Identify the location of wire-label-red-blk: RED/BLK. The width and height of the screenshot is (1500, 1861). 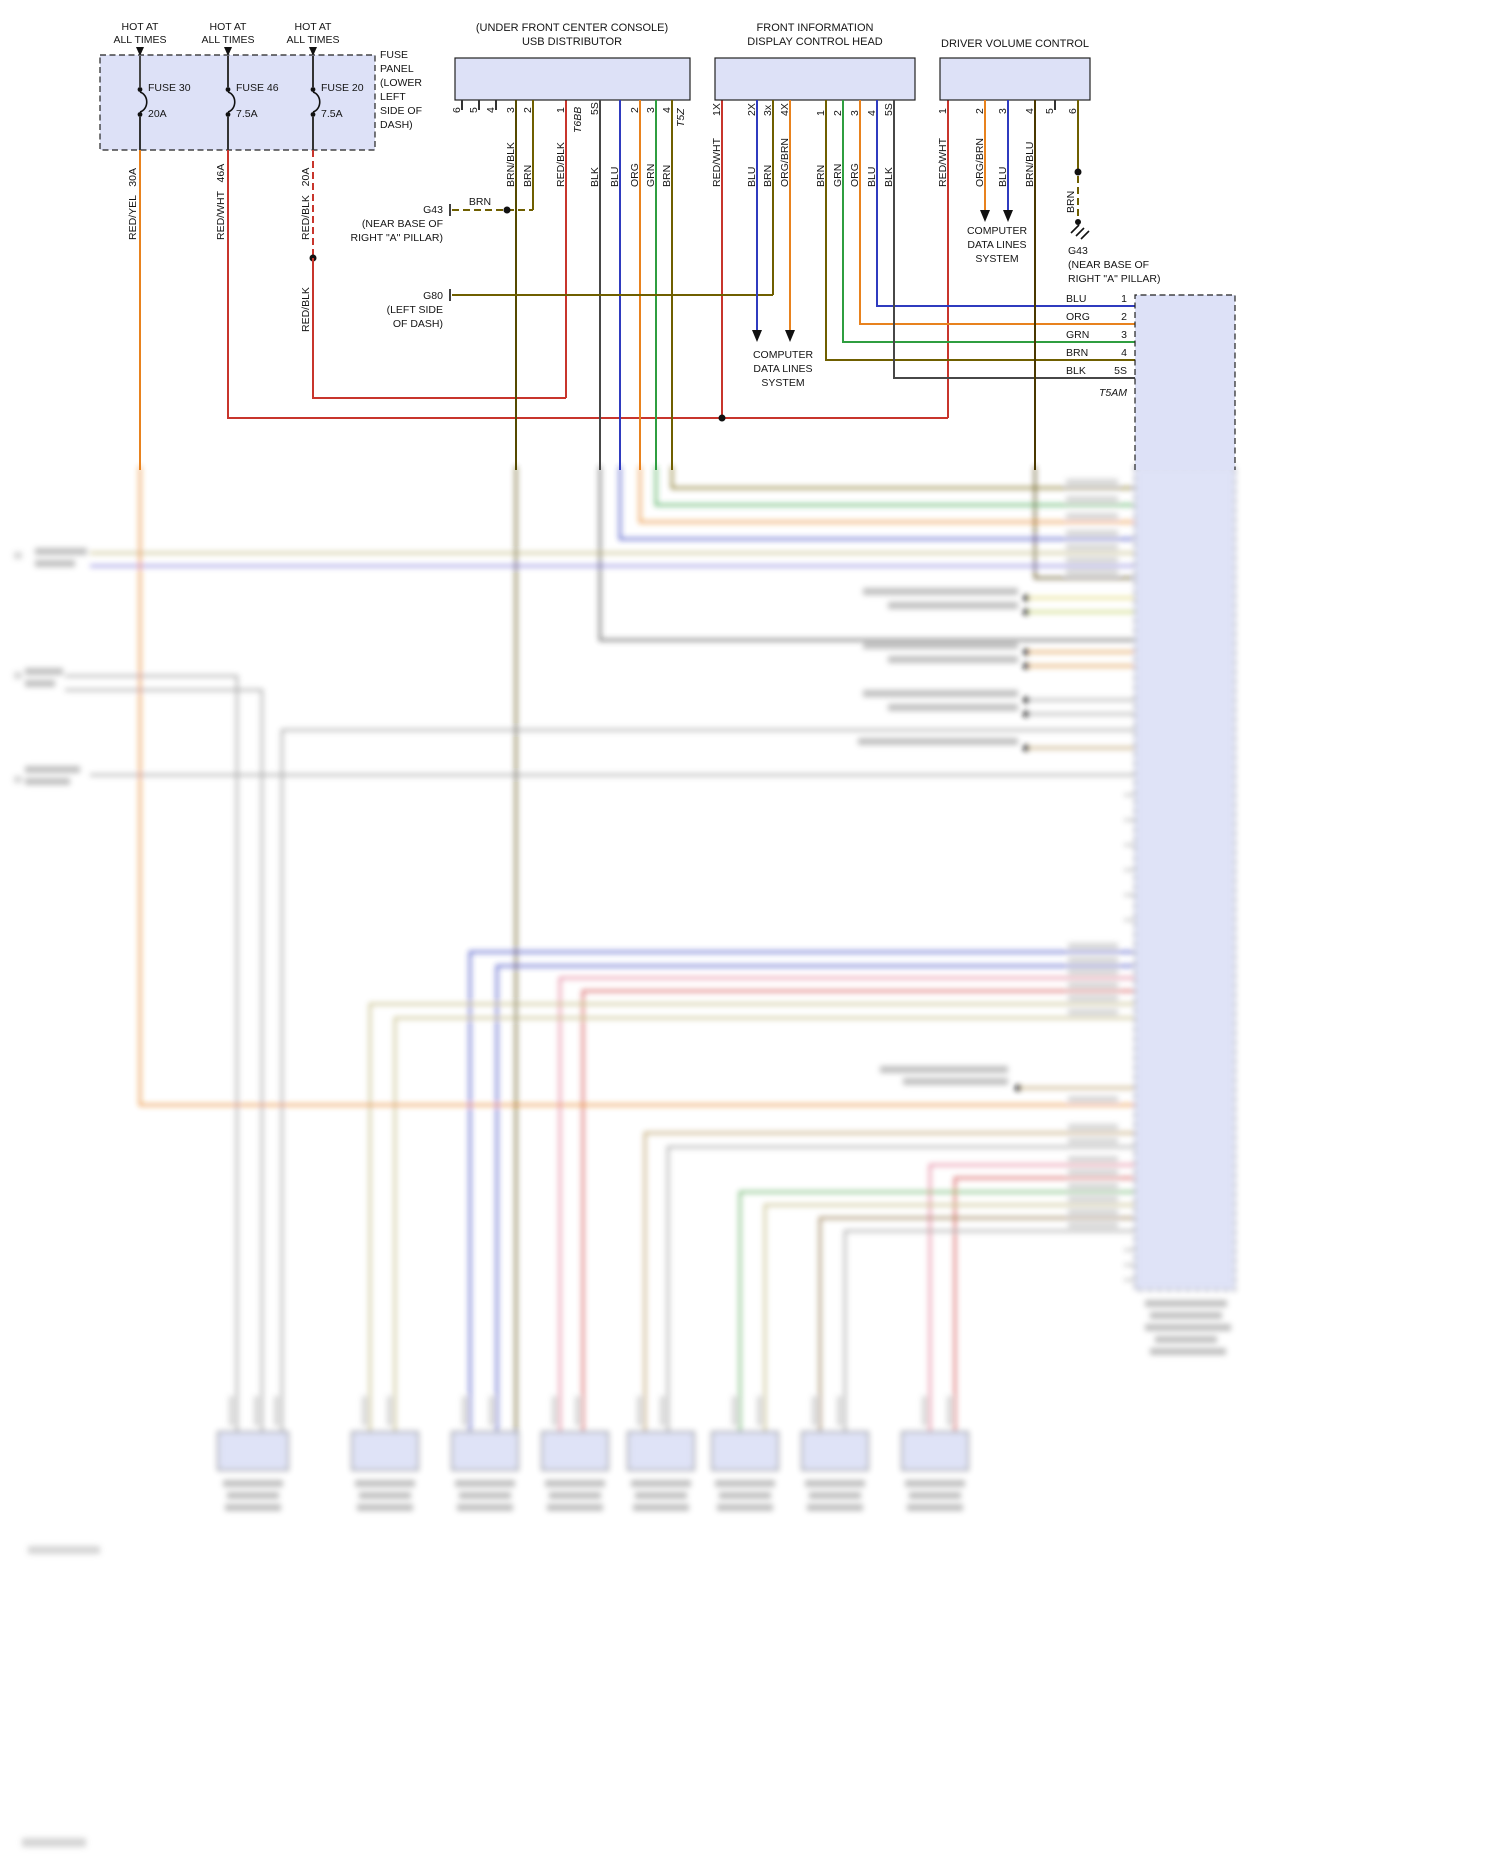
(561, 164).